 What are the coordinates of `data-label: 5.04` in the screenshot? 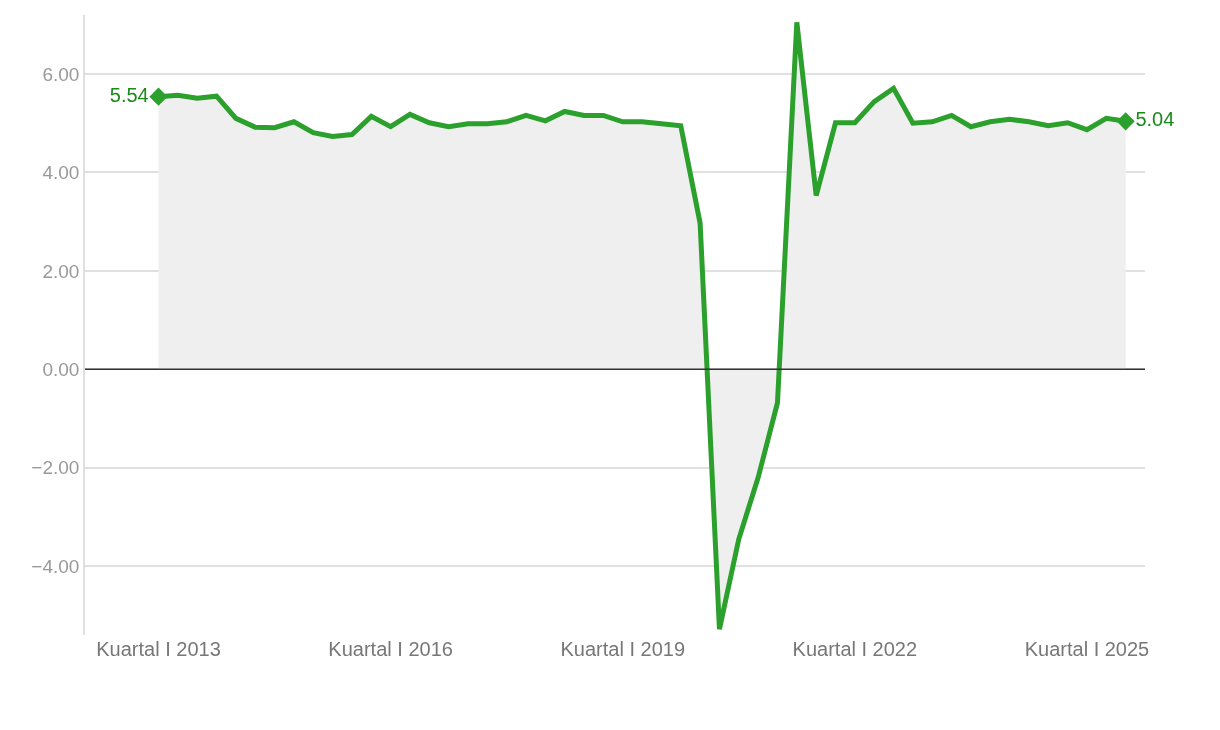 It's located at (1155, 119).